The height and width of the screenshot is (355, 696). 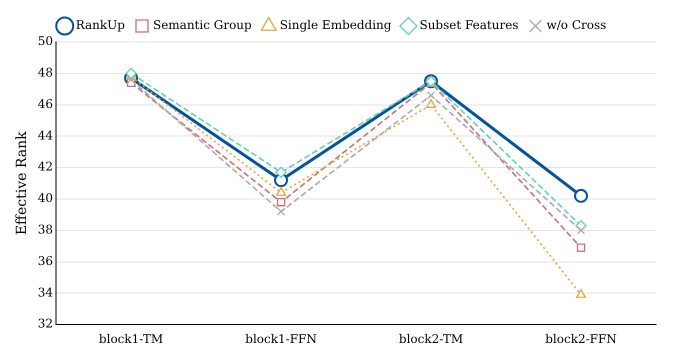 I want to click on x-tick-label: block2-TM, so click(x=431, y=339).